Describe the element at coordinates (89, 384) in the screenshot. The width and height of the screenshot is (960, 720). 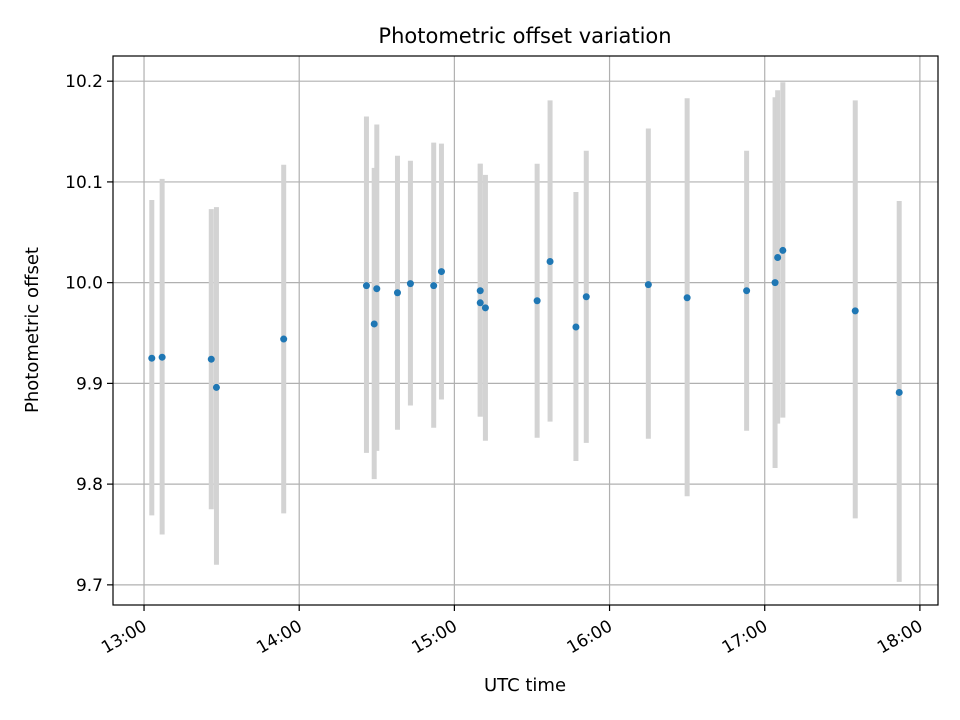
I see `y-tick-label: 9.9` at that location.